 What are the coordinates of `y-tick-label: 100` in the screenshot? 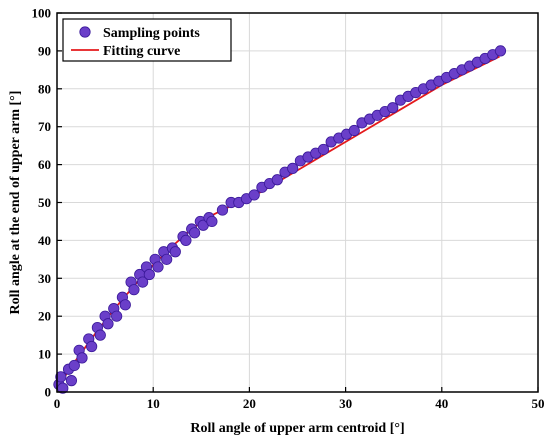 It's located at (42, 13).